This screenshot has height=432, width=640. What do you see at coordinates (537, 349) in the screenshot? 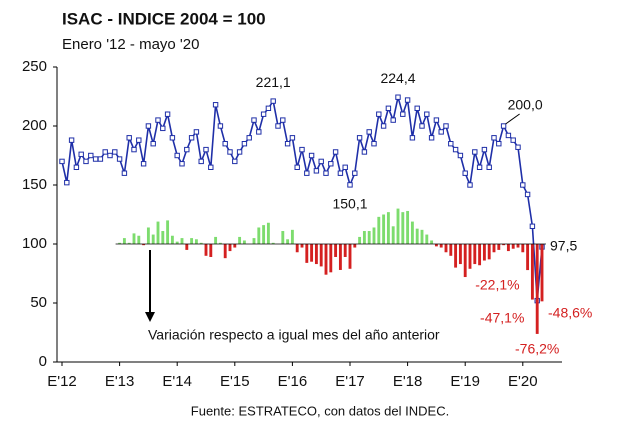
I see `data-label: -76,2%` at bounding box center [537, 349].